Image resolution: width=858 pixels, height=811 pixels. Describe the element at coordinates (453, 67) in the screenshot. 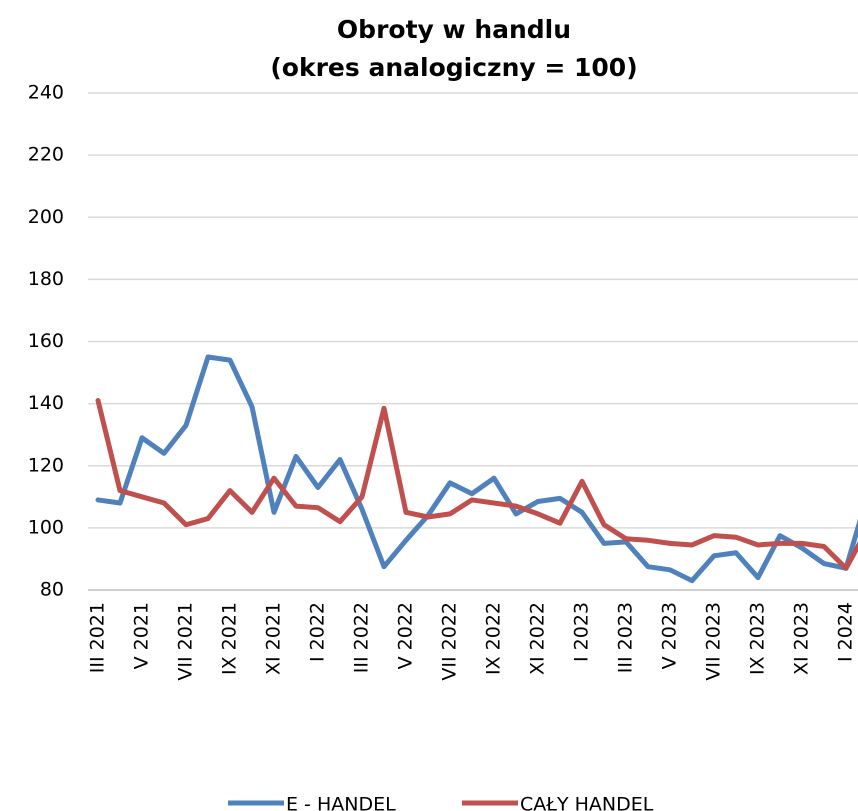

I see `chart-title: (okres analogiczny = 100)` at that location.